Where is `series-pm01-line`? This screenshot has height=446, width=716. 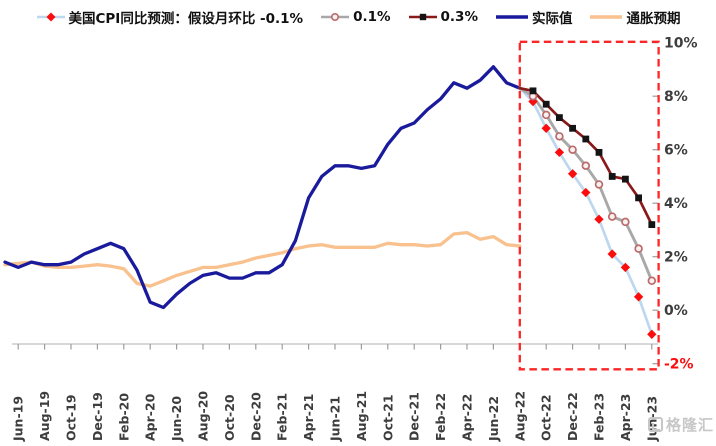 series-pm01-line is located at coordinates (586, 211).